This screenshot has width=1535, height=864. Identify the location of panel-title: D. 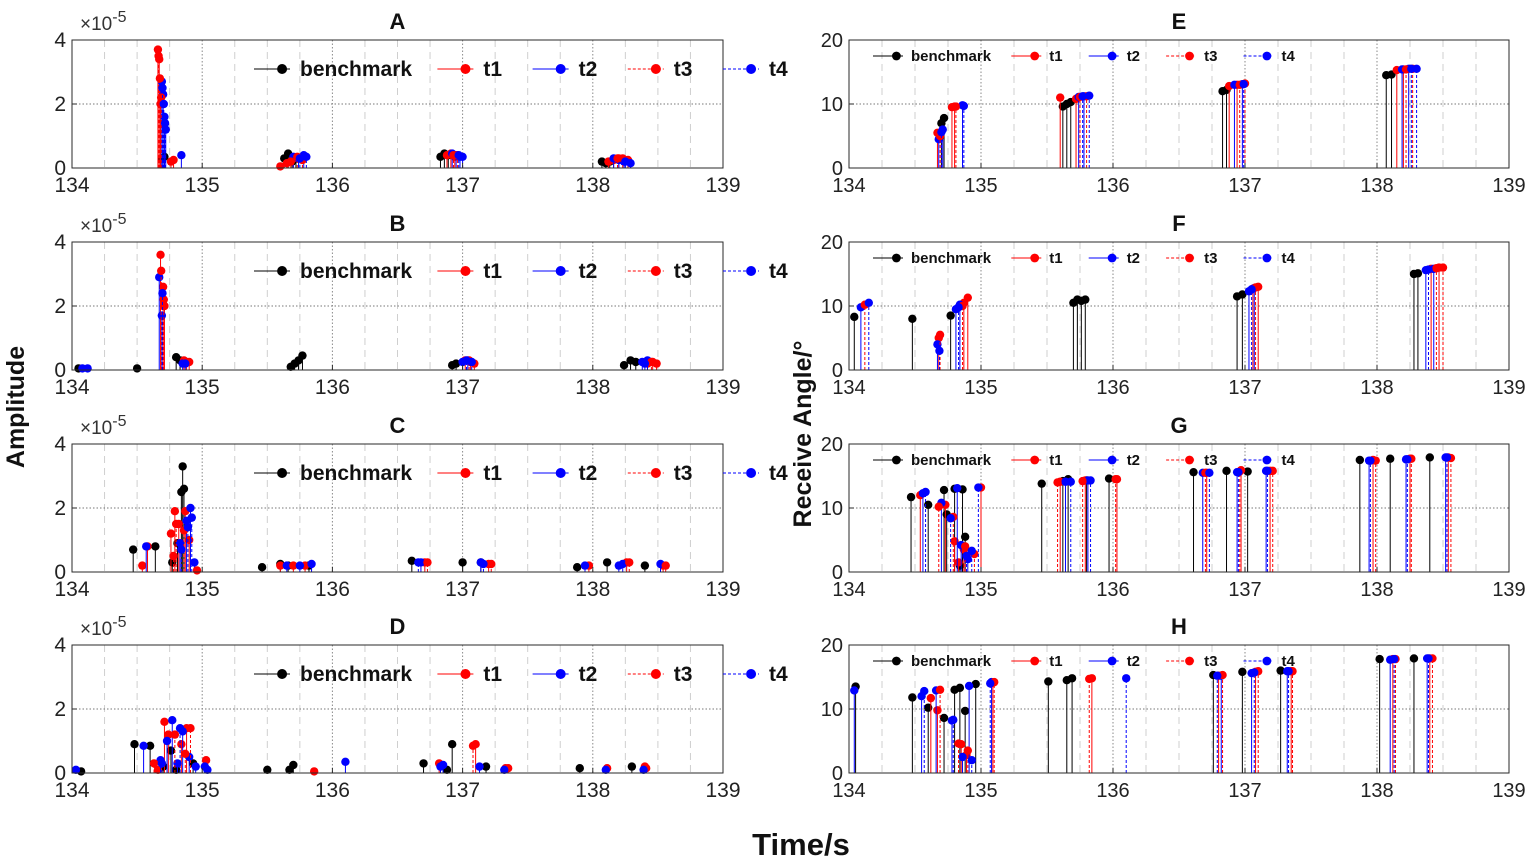
(398, 626).